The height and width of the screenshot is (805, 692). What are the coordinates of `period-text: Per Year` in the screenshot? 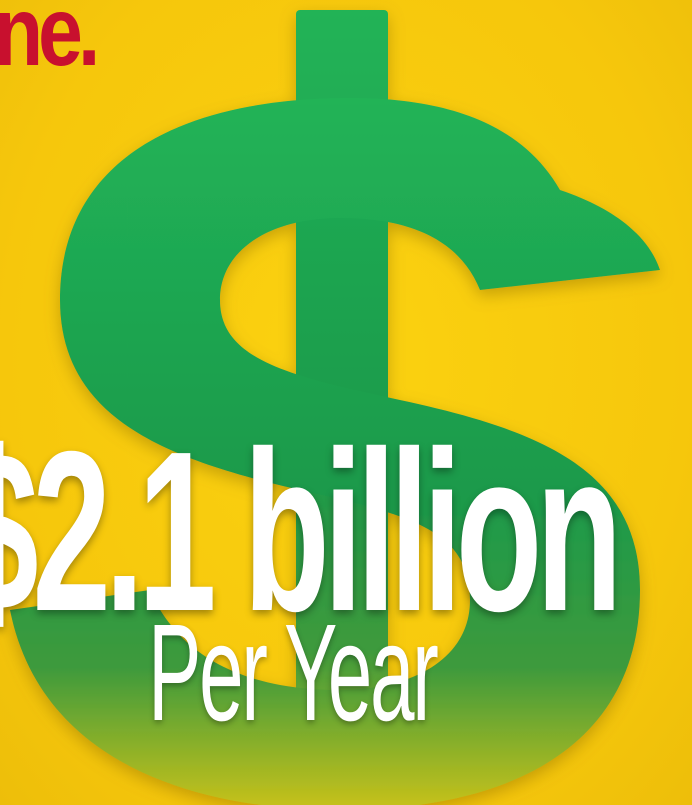 It's located at (293, 673).